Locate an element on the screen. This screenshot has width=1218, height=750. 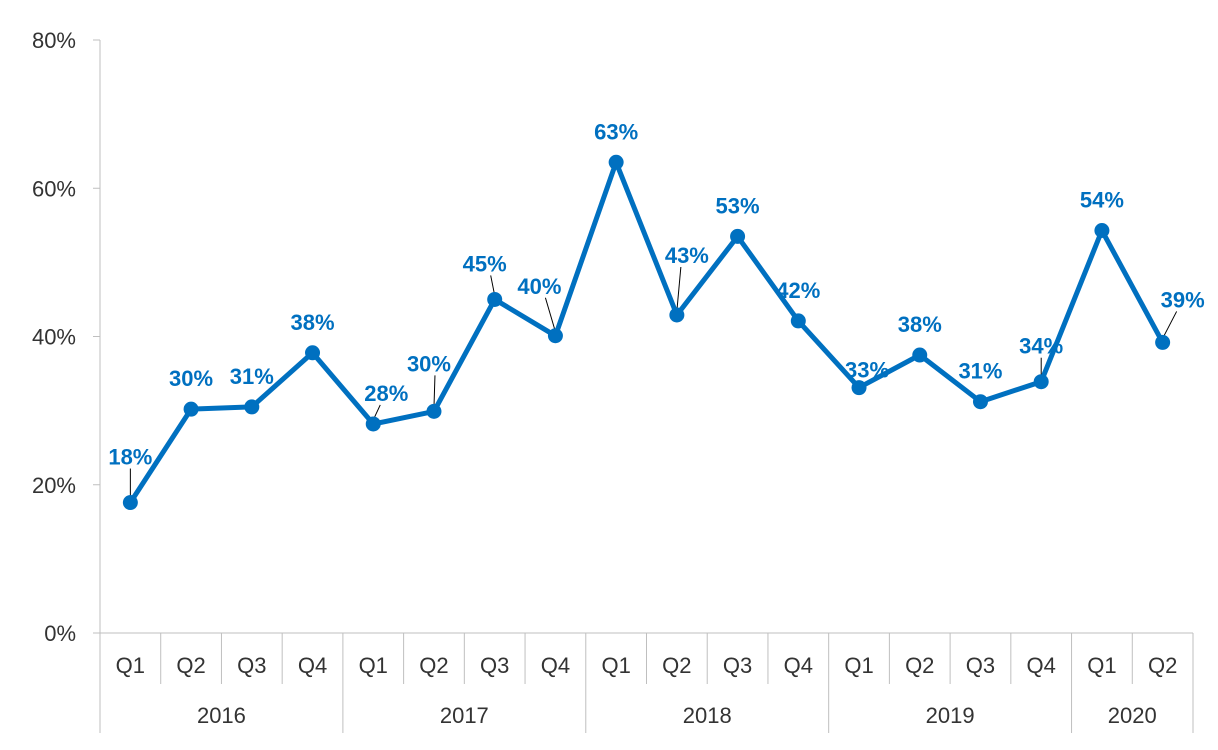
y-tick-label: 0% is located at coordinates (60, 633).